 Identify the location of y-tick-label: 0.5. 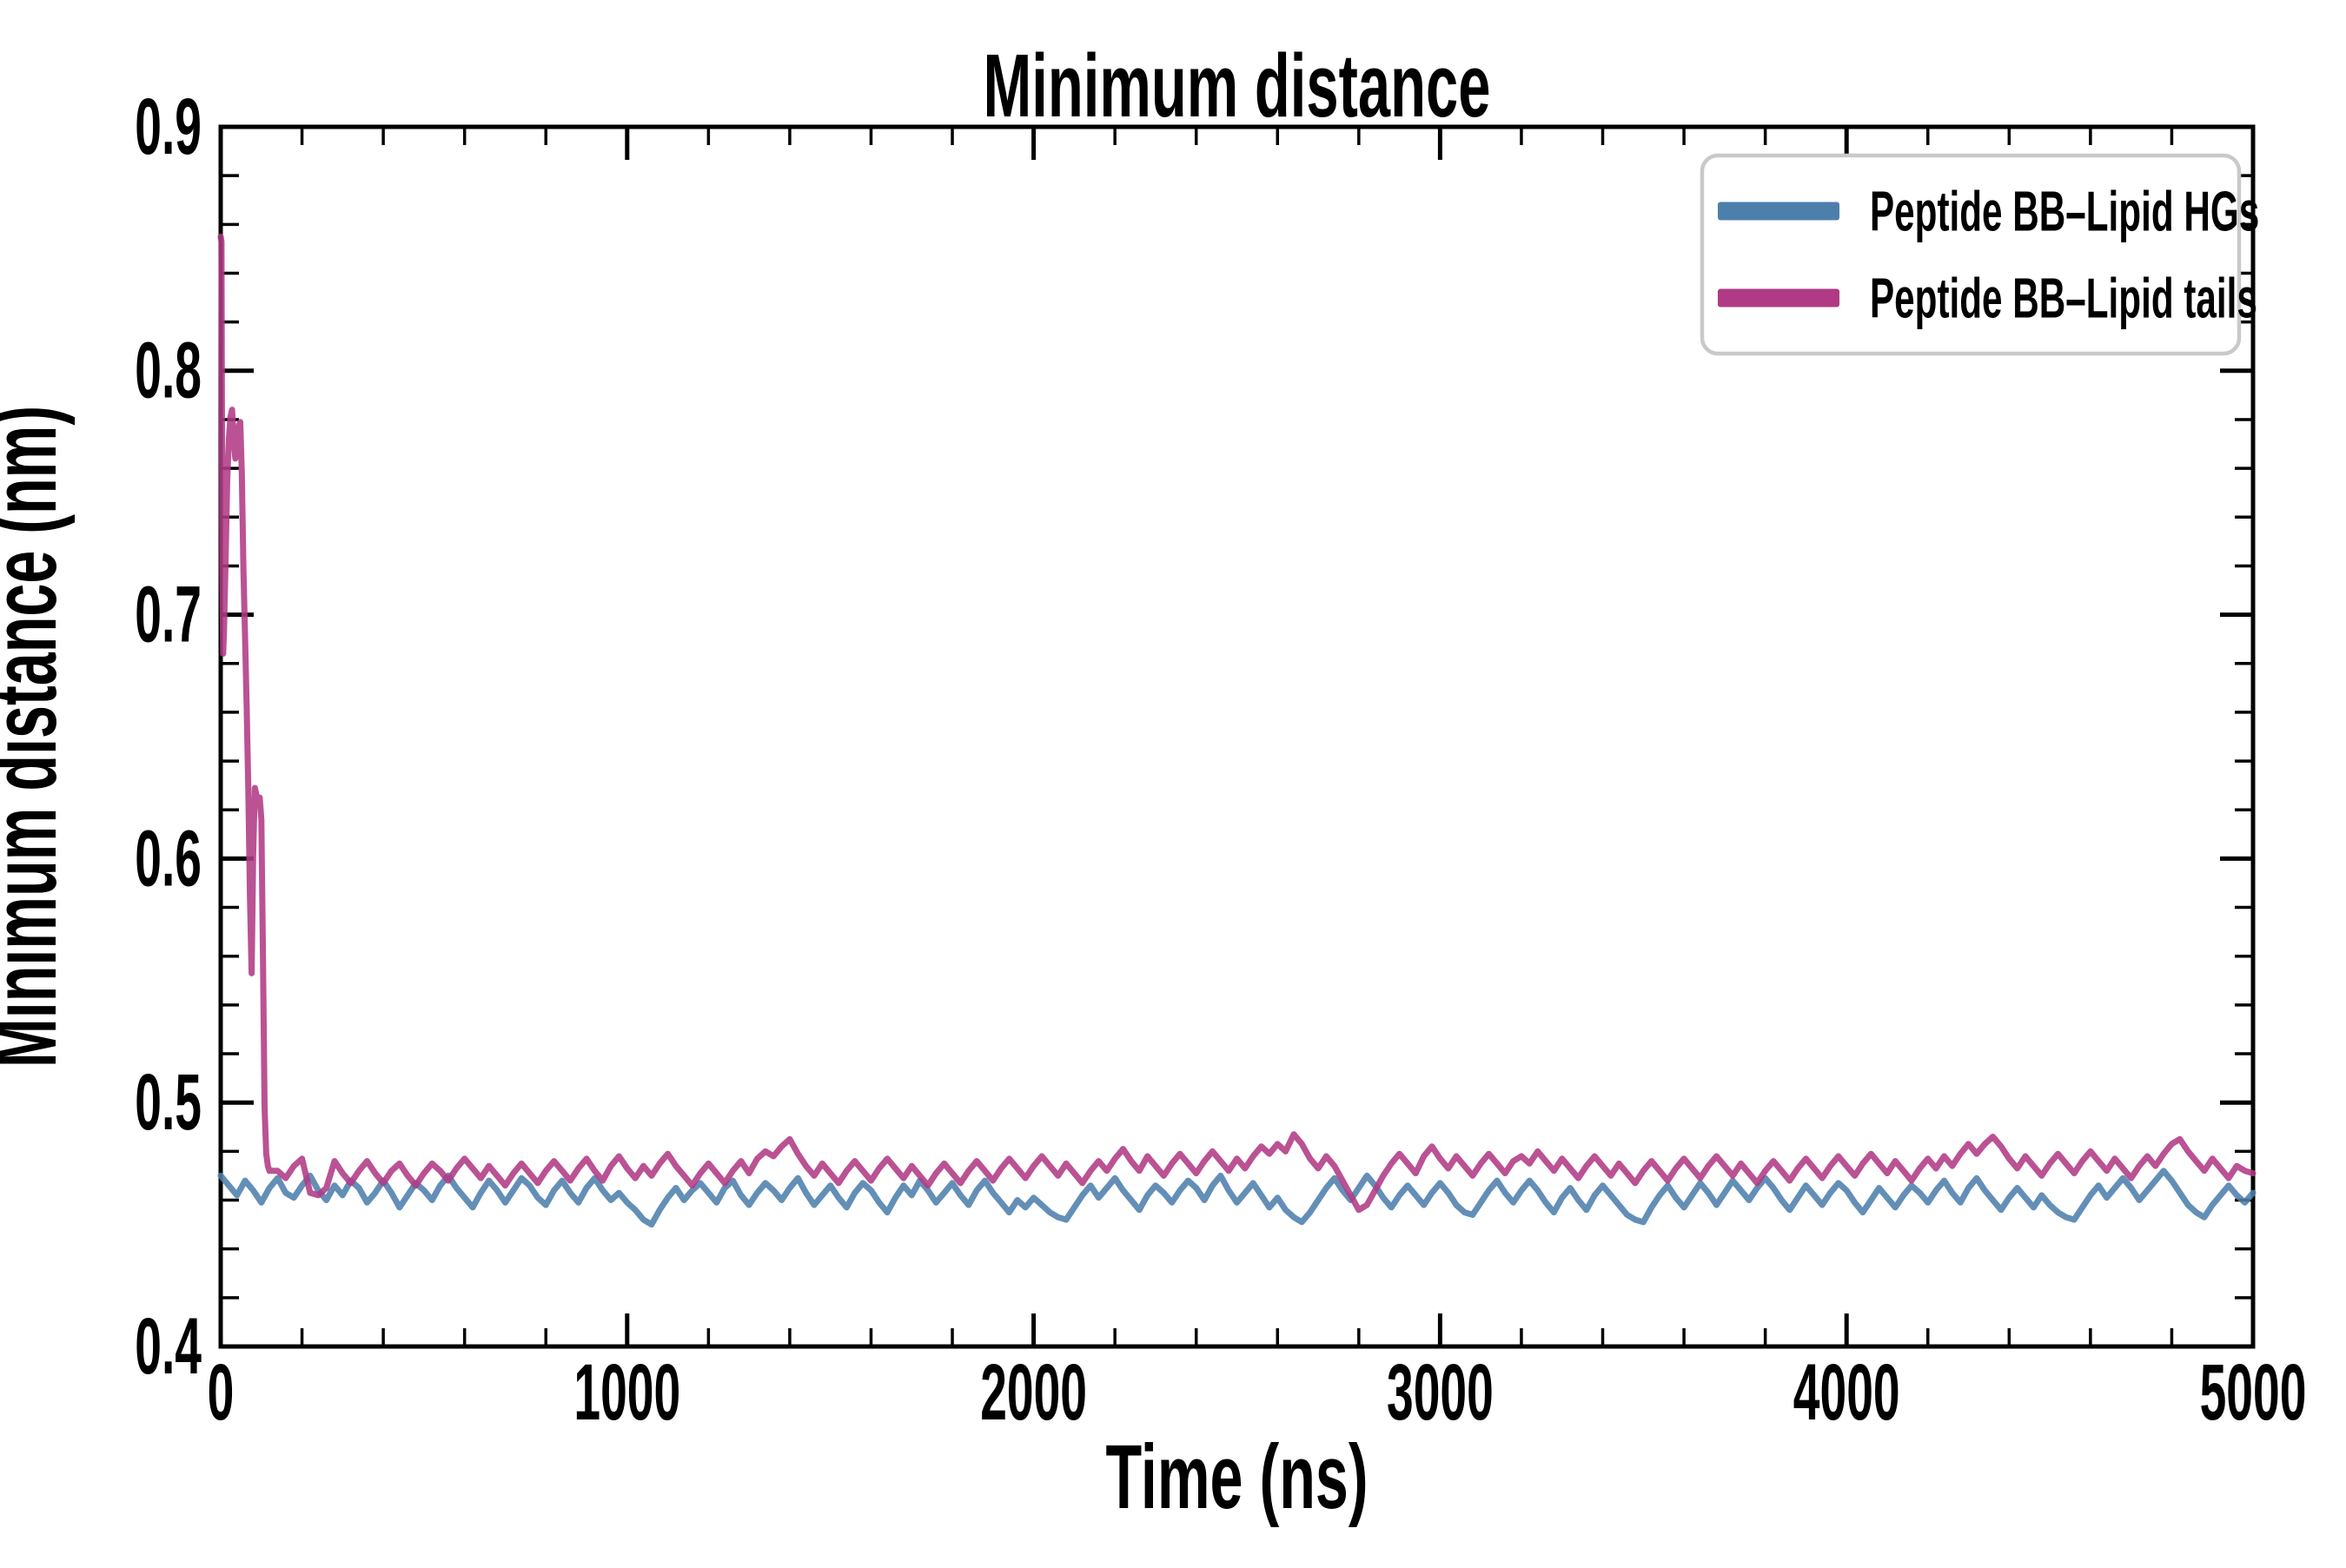
(169, 1103).